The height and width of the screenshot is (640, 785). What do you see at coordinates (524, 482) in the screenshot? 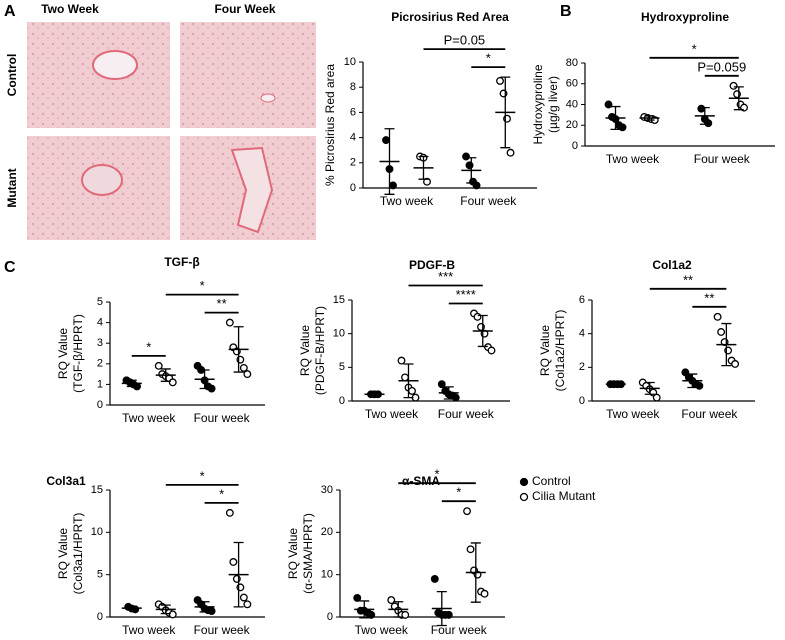
I see `legend-marker` at bounding box center [524, 482].